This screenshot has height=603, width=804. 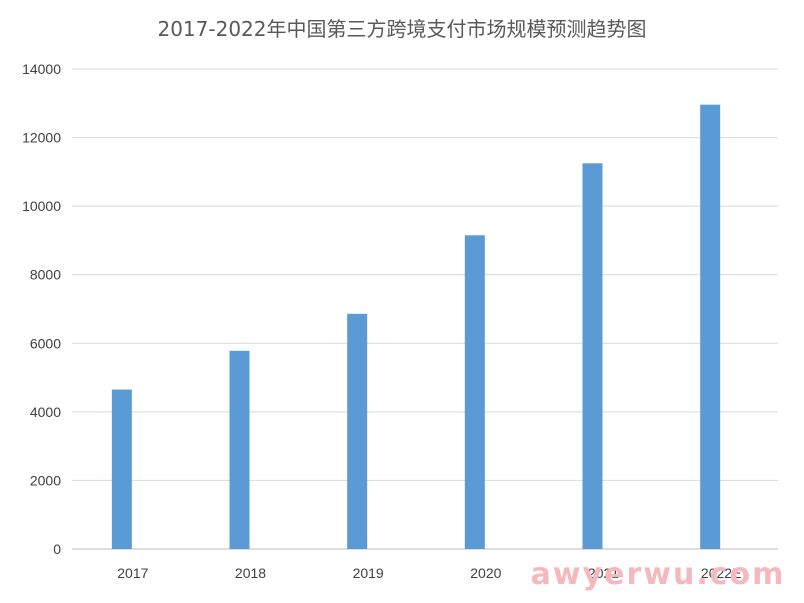 I want to click on x-tick-label: 2017, so click(x=132, y=573).